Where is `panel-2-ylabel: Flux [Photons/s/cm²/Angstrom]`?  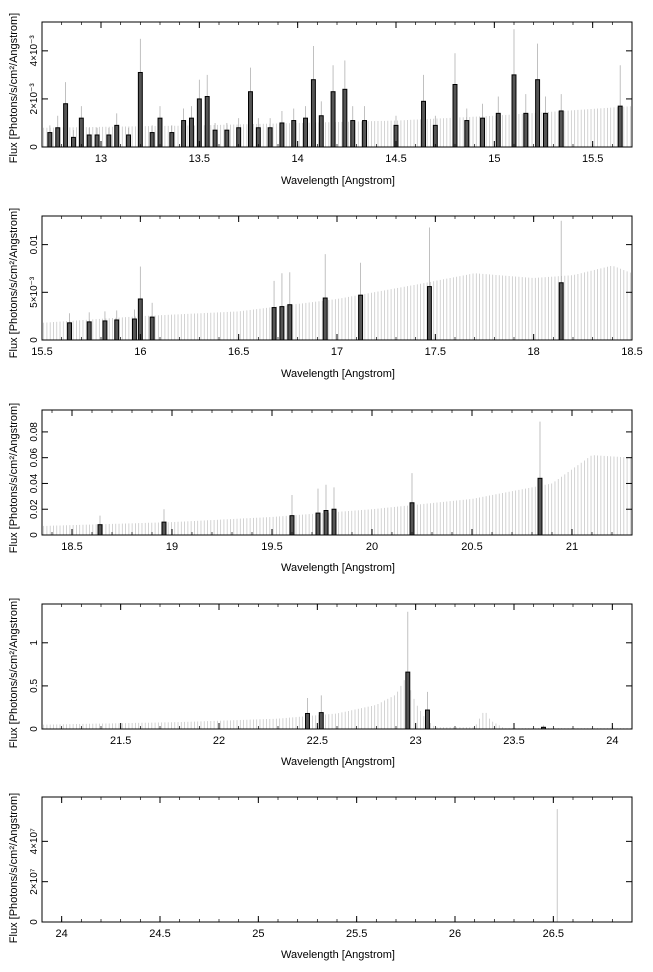 panel-2-ylabel: Flux [Photons/s/cm²/Angstrom] is located at coordinates (14, 283).